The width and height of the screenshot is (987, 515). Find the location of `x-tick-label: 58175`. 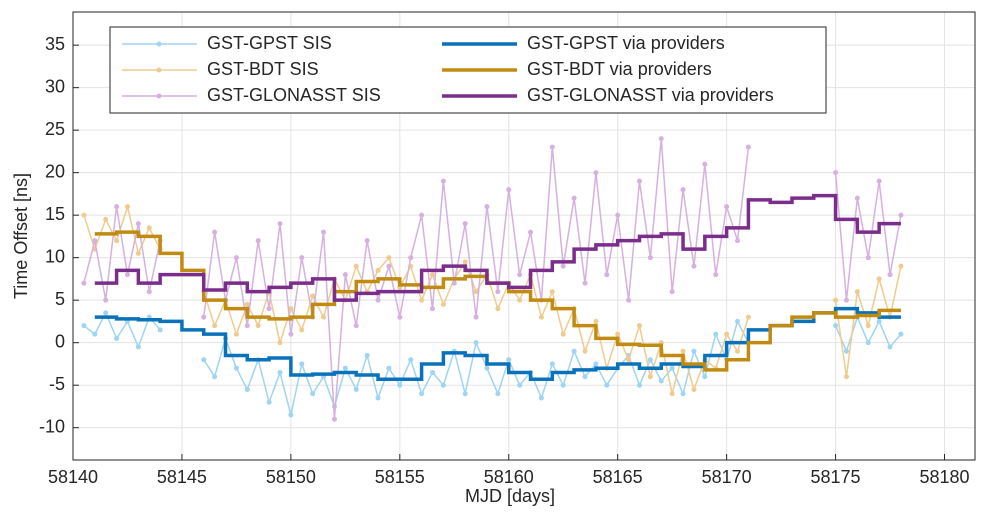

x-tick-label: 58175 is located at coordinates (836, 477).